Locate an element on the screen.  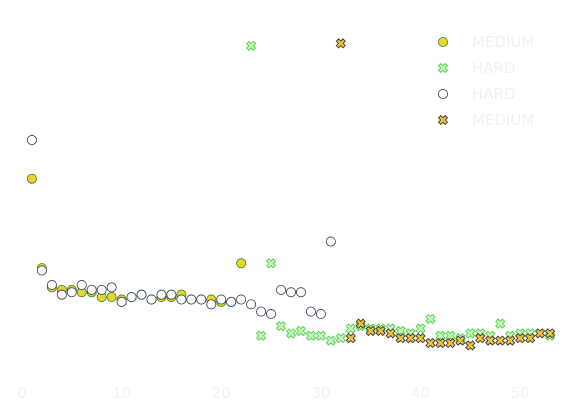
x-tick-label: 10 is located at coordinates (121, 393).